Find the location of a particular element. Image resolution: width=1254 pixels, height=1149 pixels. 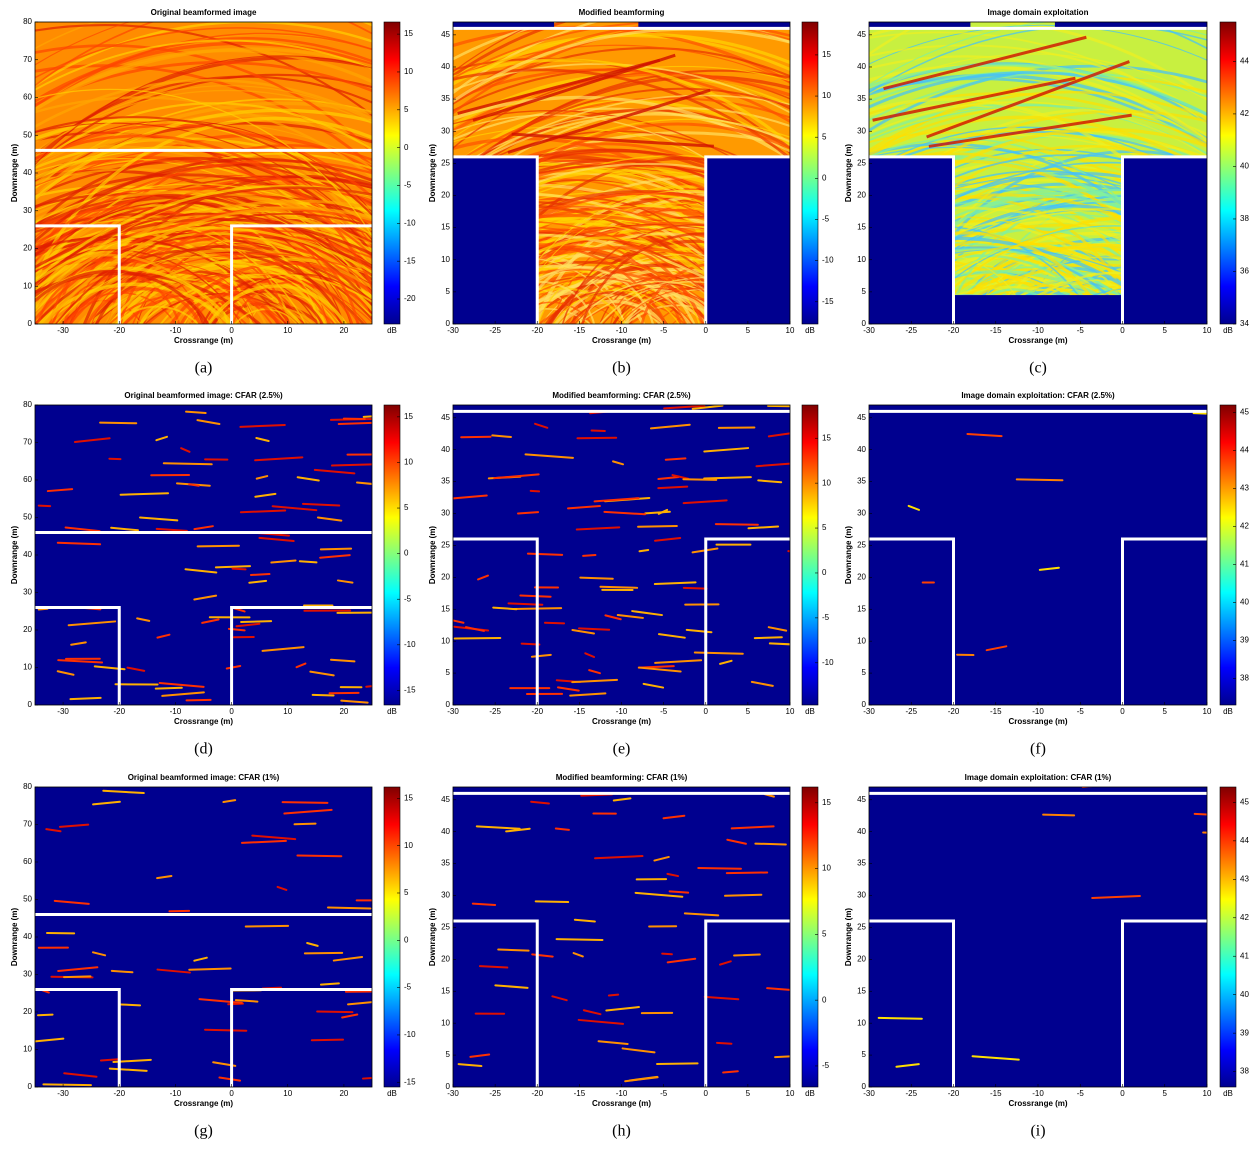

x-tick-label: 10 is located at coordinates (1207, 1093).